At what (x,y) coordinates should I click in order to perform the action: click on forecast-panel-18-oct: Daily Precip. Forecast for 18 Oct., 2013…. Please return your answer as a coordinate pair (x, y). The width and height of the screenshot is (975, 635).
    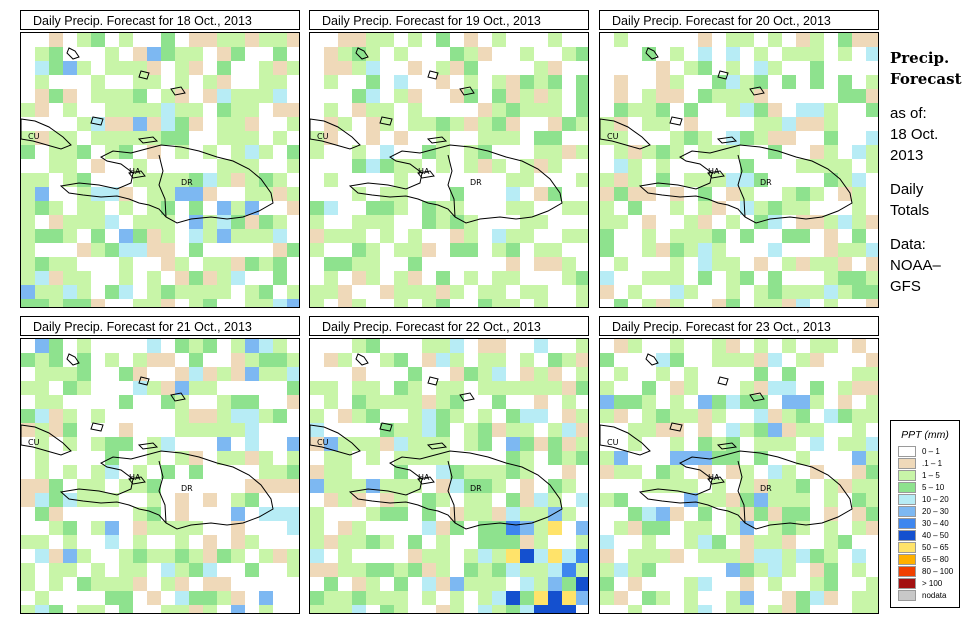
    Looking at the image, I should click on (160, 159).